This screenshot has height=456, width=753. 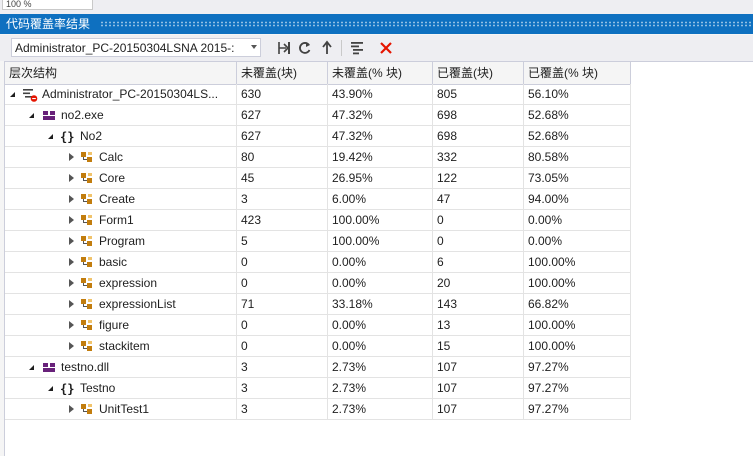 What do you see at coordinates (577, 367) in the screenshot?
I see `covered-percent-cell: 97.27%` at bounding box center [577, 367].